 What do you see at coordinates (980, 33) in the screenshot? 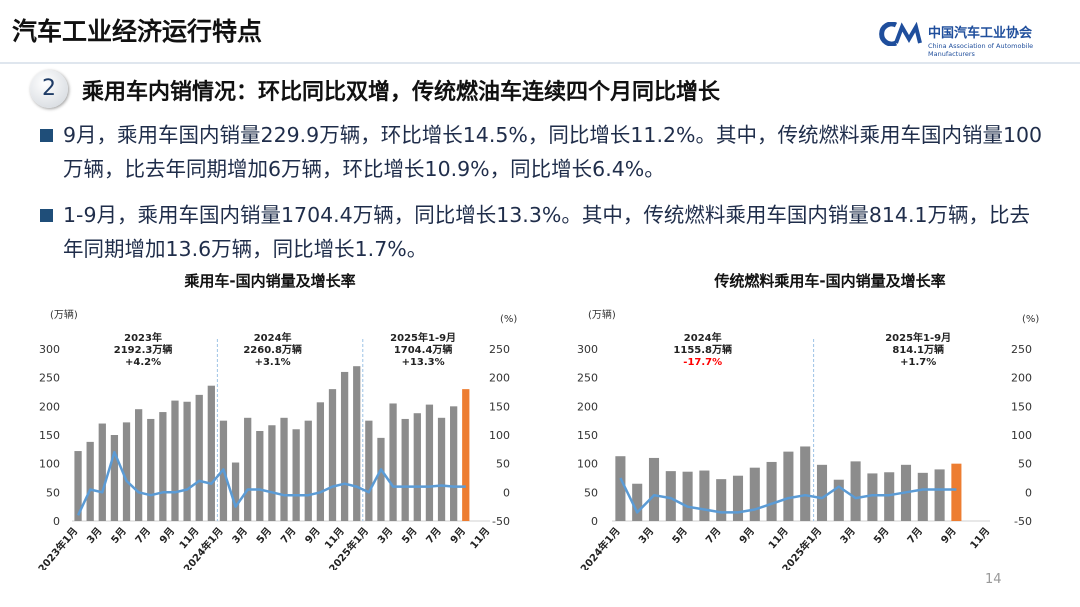
I see `logo-cn: 中国汽车工业协会` at bounding box center [980, 33].